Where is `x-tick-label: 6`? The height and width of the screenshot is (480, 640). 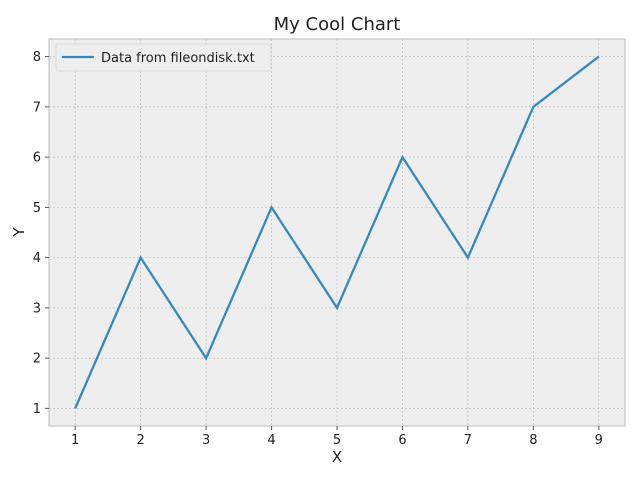
x-tick-label: 6 is located at coordinates (402, 440).